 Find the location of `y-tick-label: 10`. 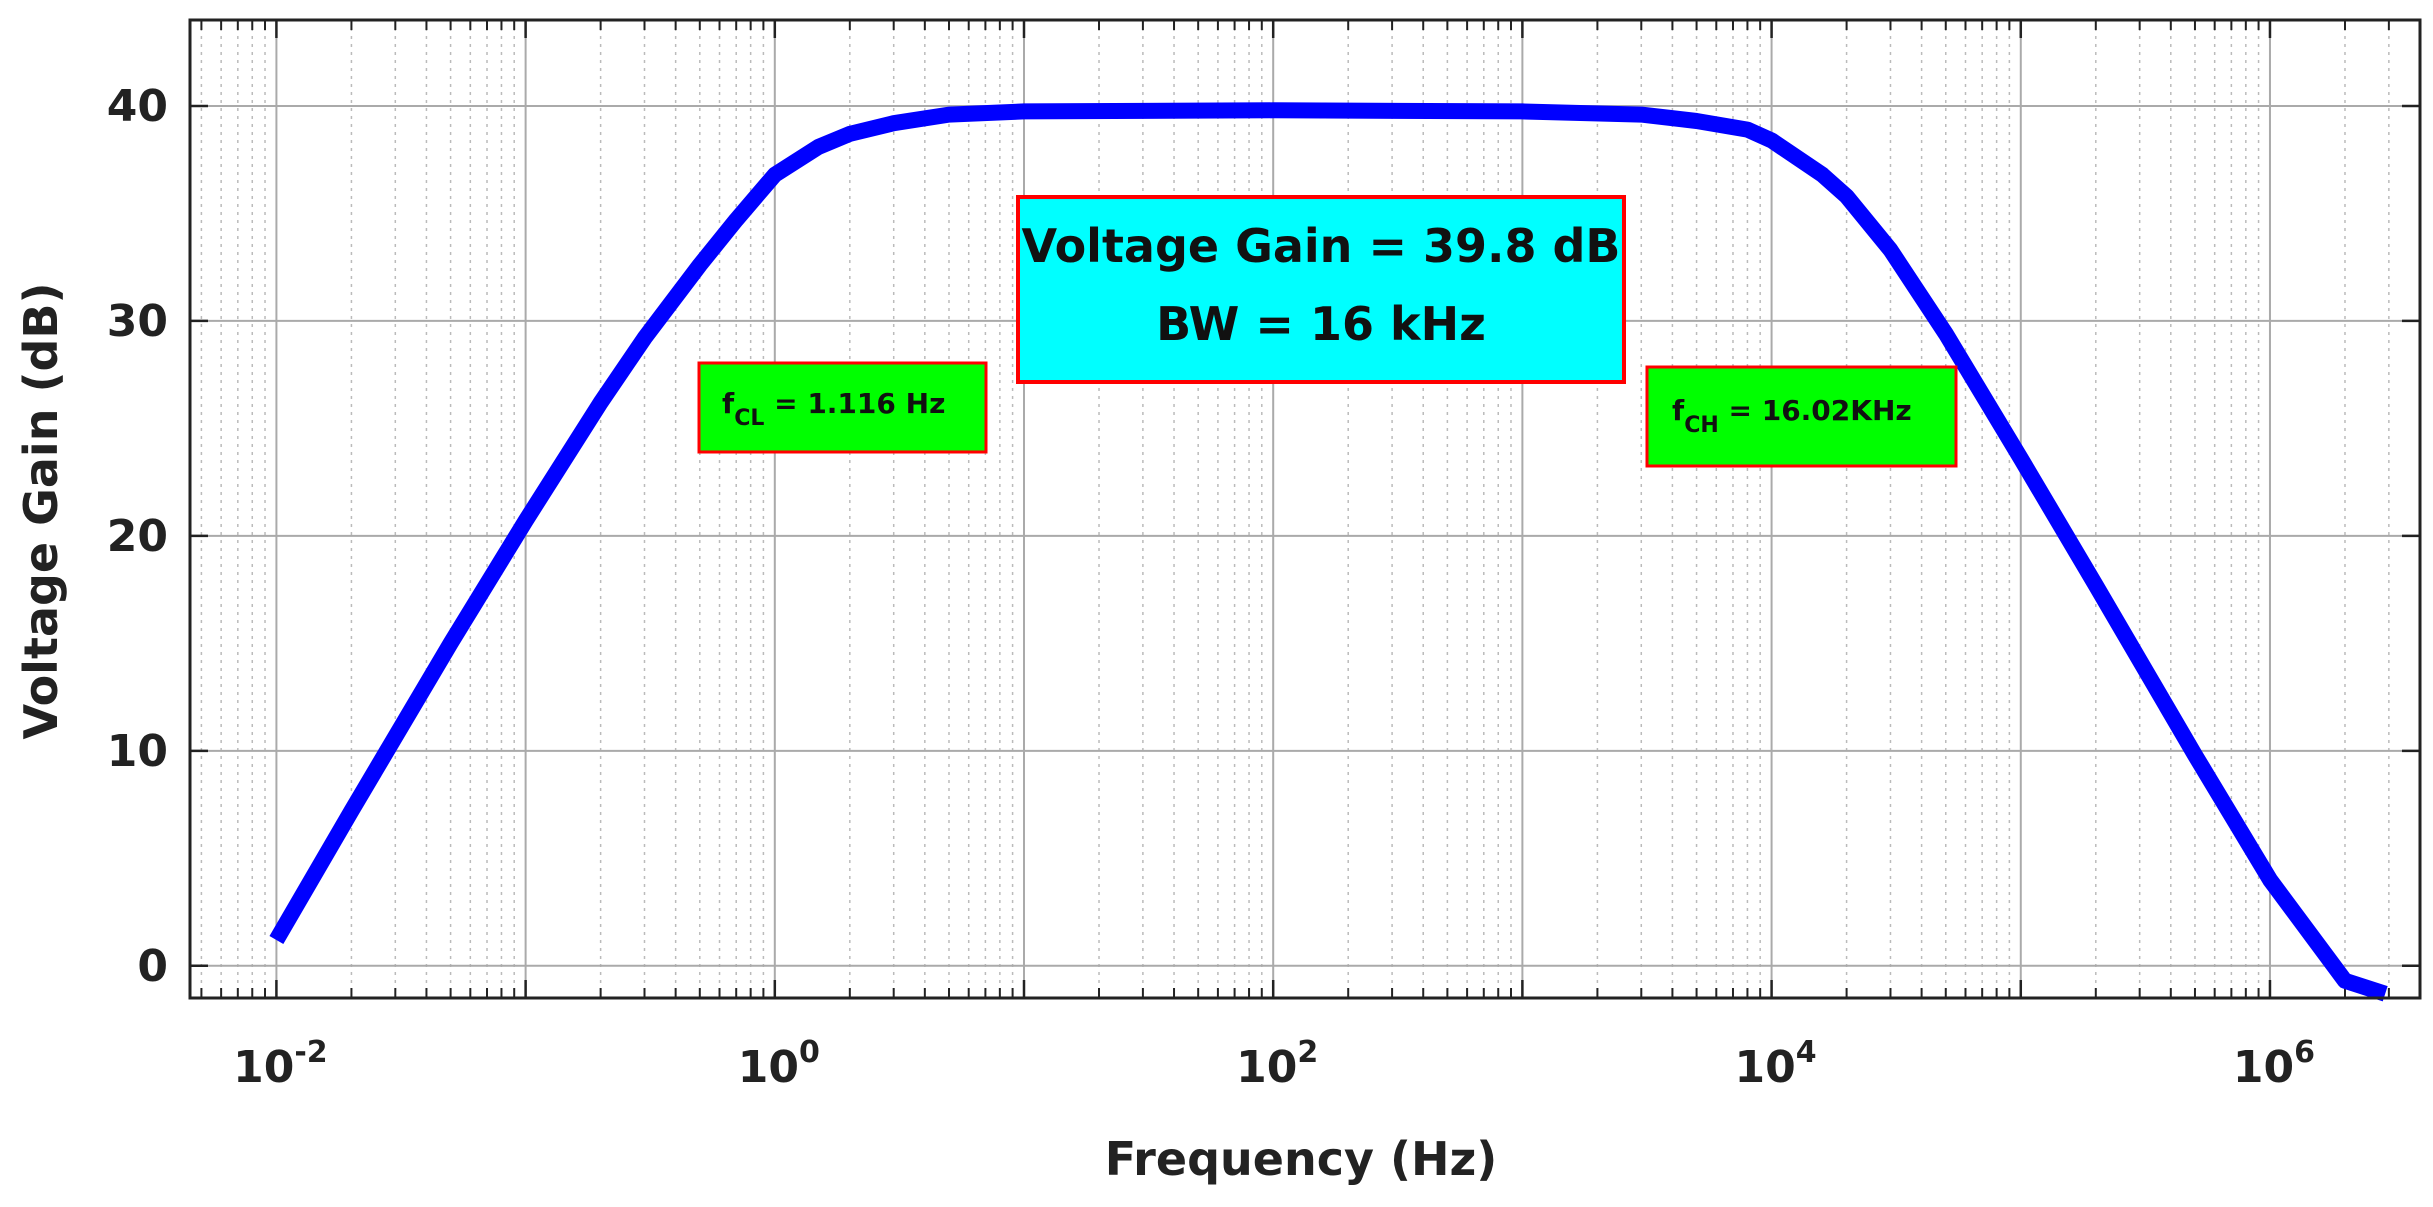

y-tick-label: 10 is located at coordinates (137, 751).